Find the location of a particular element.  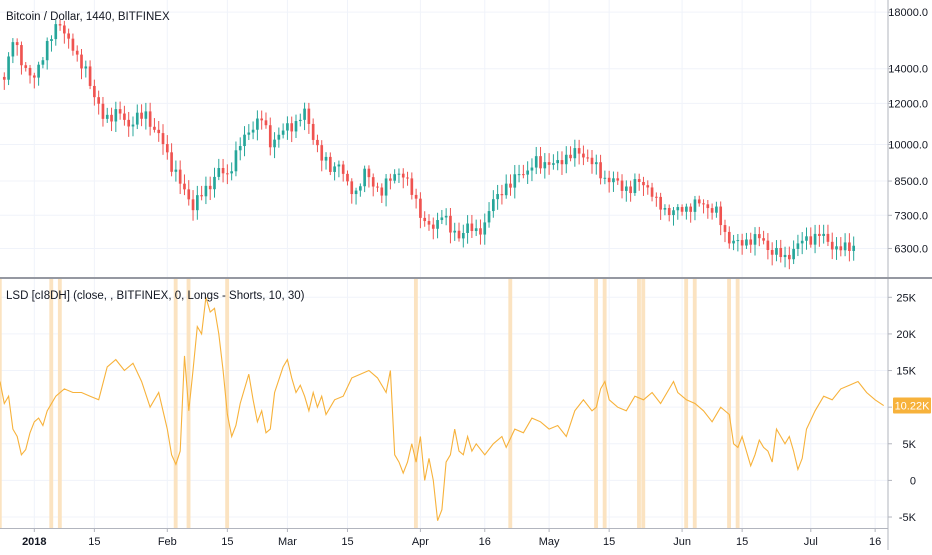

indicator-tick-label: -5K is located at coordinates (908, 518).